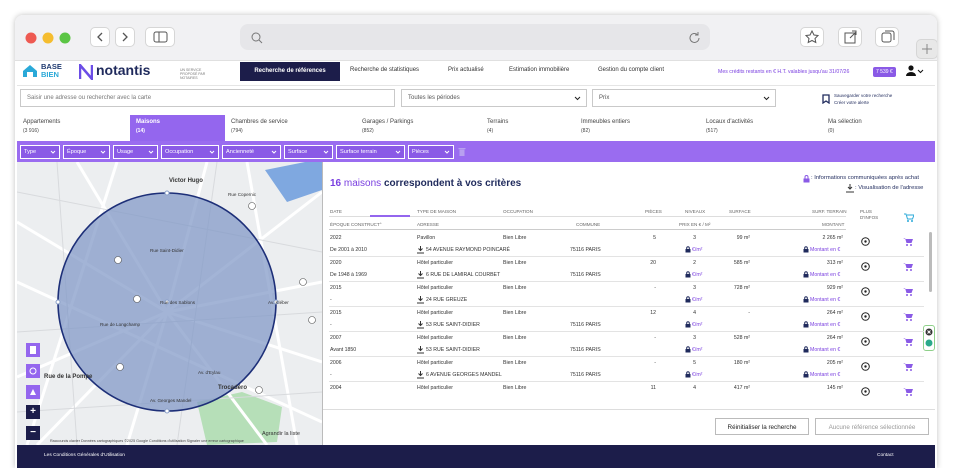 This screenshot has width=959, height=468. Describe the element at coordinates (761, 128) in the screenshot. I see `tab: Locaux d'activités(517)` at that location.